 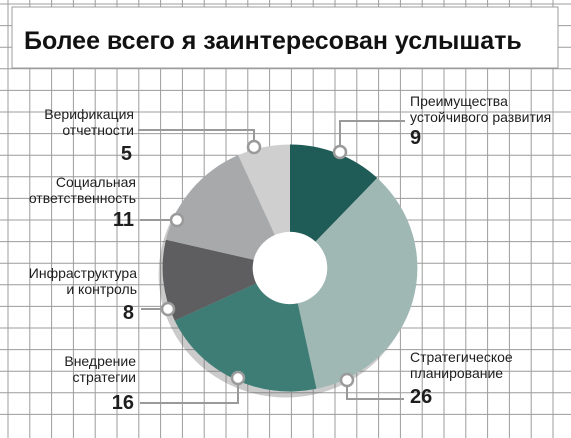 What do you see at coordinates (101, 289) in the screenshot?
I see `slice-label-text: и контроль` at bounding box center [101, 289].